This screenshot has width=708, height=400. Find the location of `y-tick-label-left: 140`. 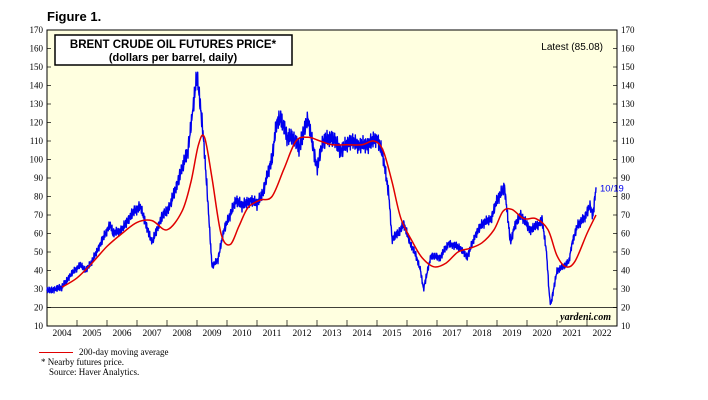

y-tick-label-left: 140 is located at coordinates (37, 86).